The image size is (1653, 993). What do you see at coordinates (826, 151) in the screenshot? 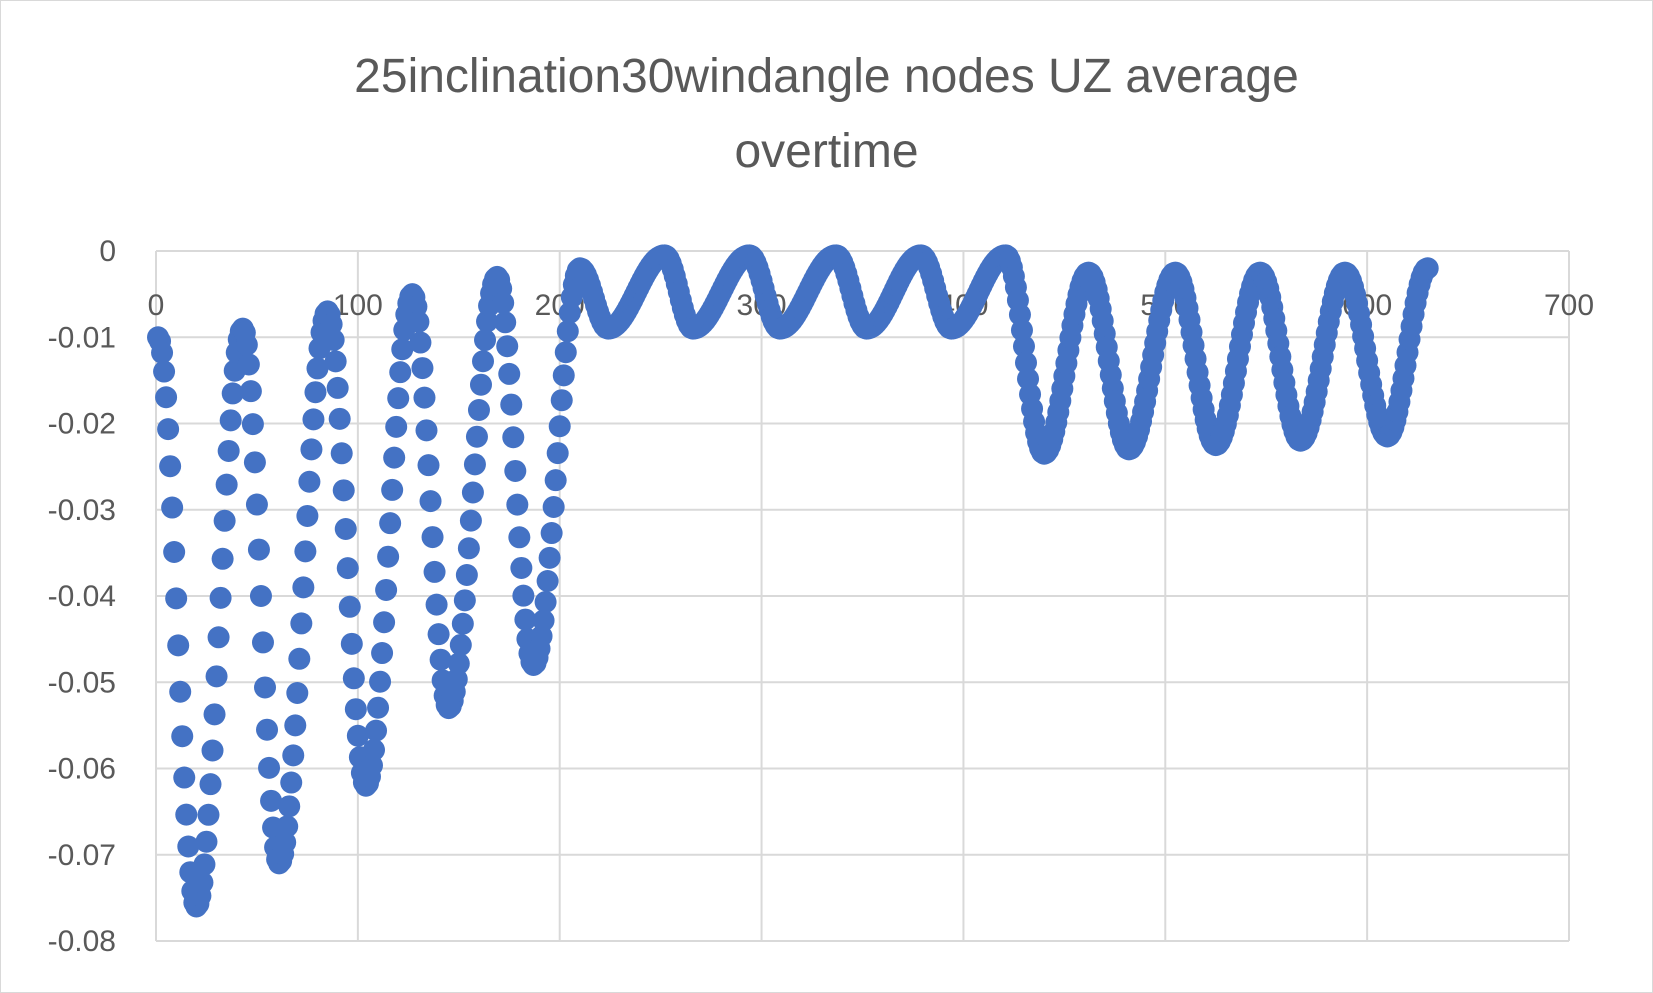
I see `chart-title-line-2: overtime` at bounding box center [826, 151].